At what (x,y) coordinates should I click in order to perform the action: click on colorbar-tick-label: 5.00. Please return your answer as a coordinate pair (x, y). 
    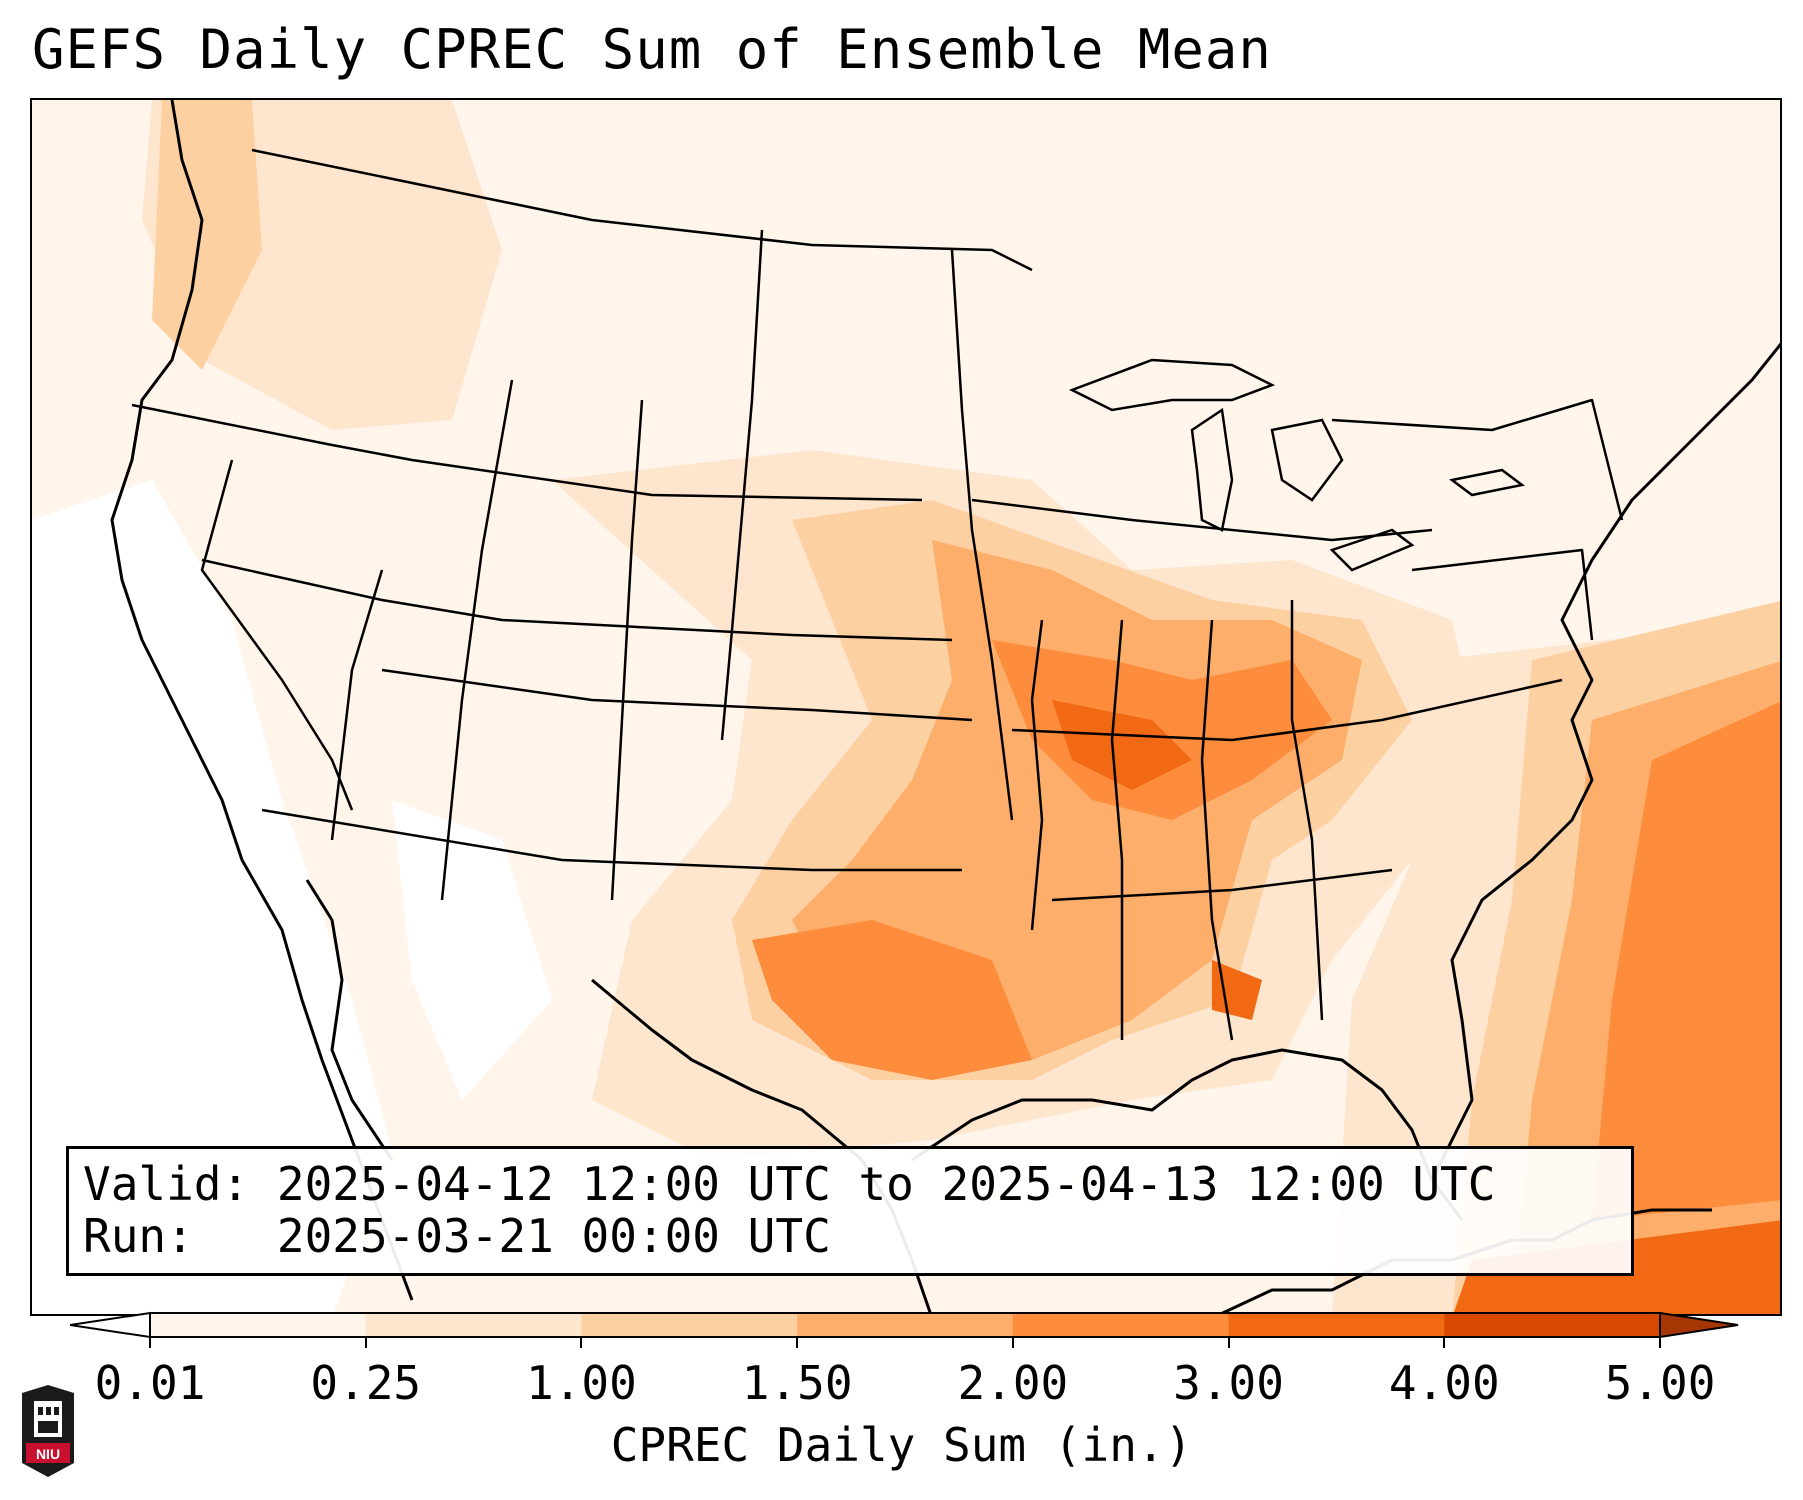
    Looking at the image, I should click on (1660, 1383).